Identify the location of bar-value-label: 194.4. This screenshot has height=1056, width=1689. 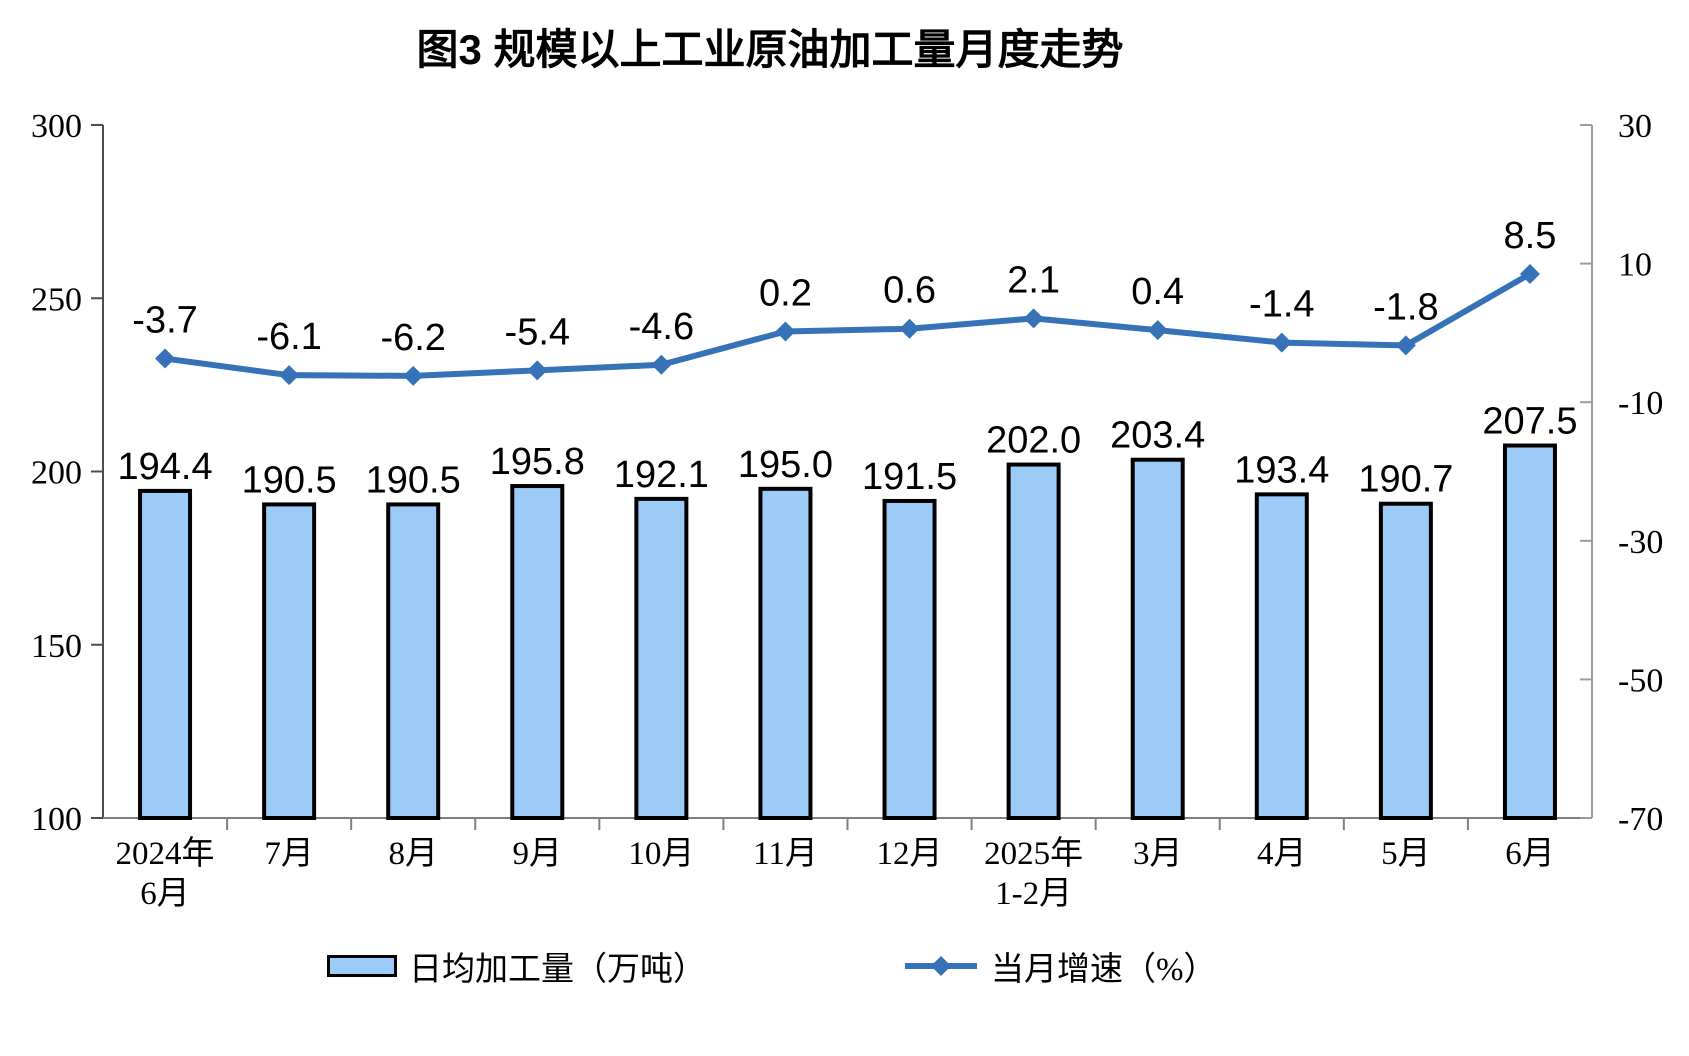
(164, 467).